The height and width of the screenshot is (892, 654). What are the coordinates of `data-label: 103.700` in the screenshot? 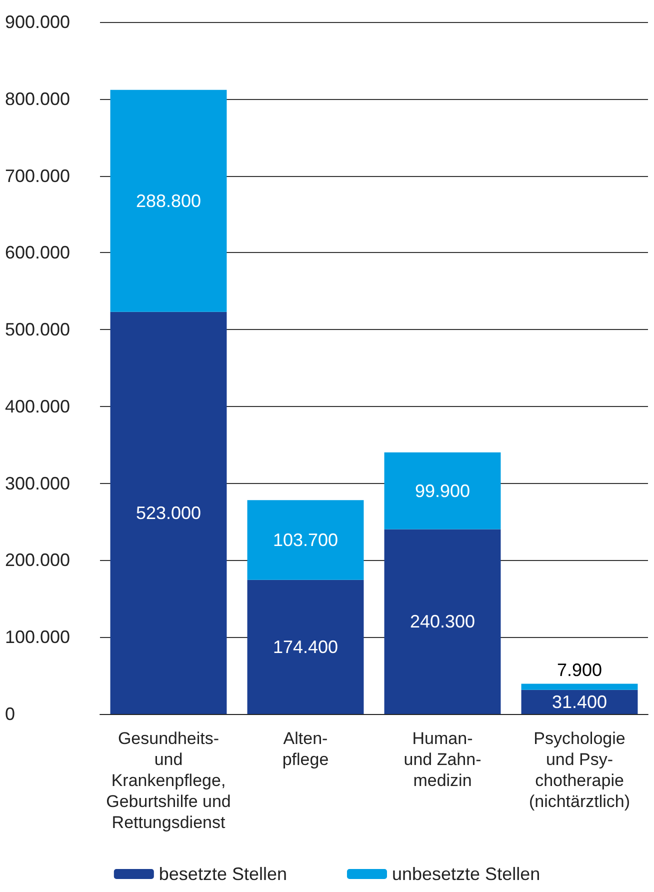 It's located at (305, 540).